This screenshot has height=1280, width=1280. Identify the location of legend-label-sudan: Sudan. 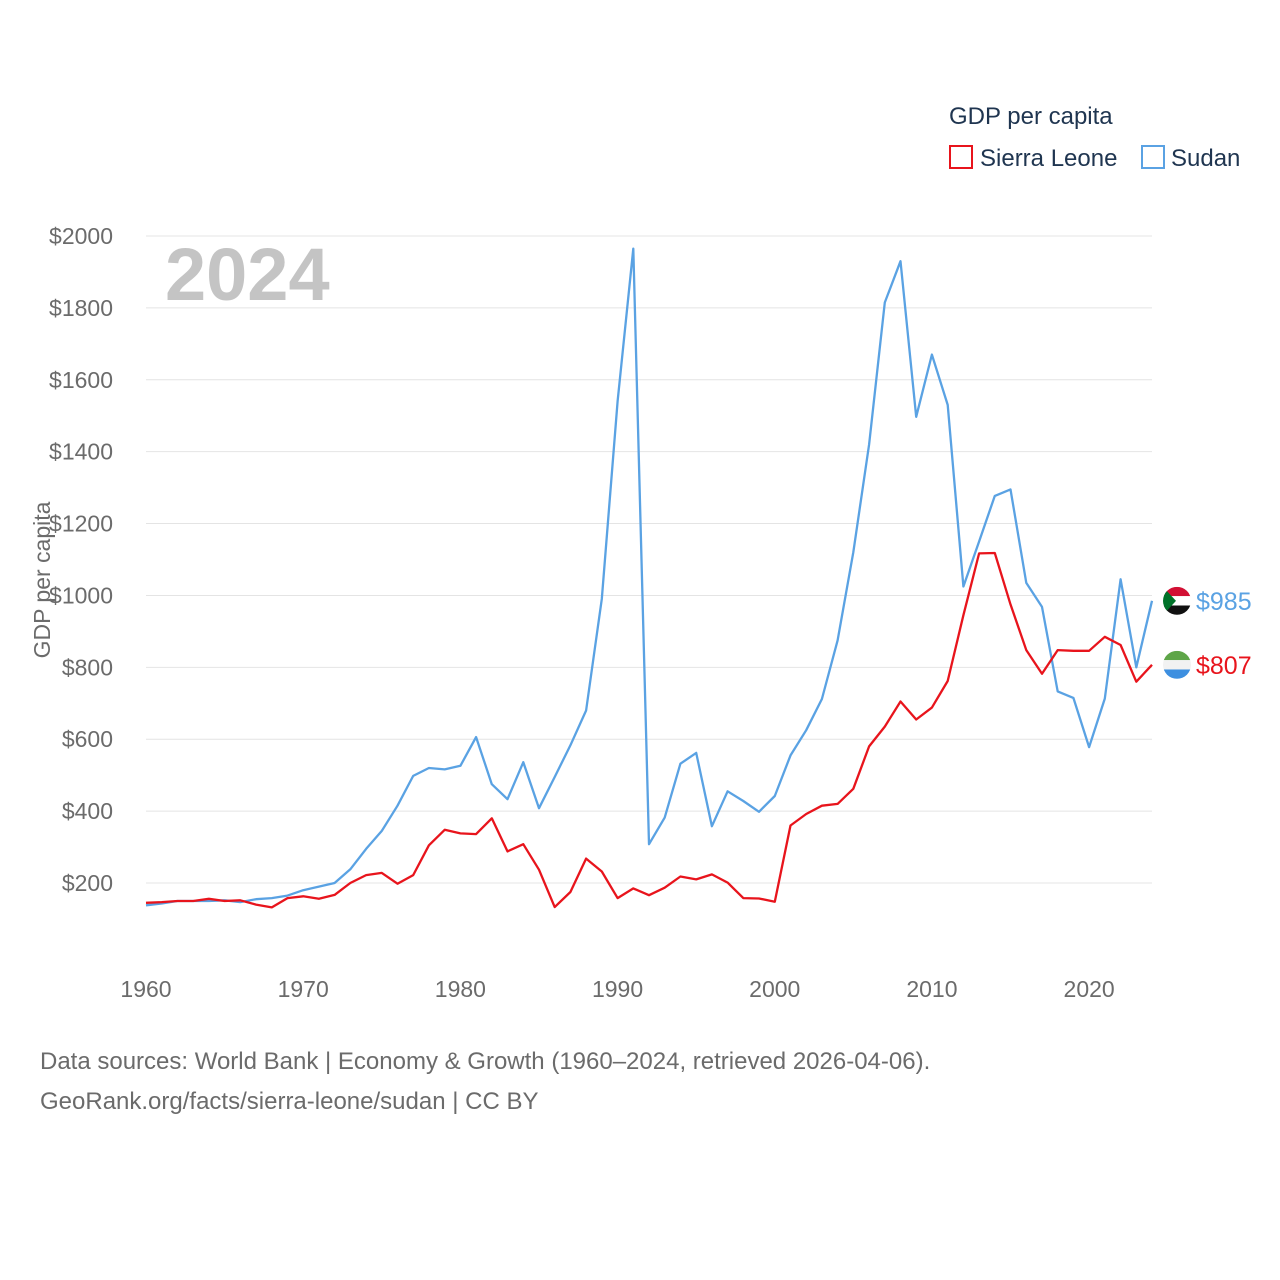
(1205, 158).